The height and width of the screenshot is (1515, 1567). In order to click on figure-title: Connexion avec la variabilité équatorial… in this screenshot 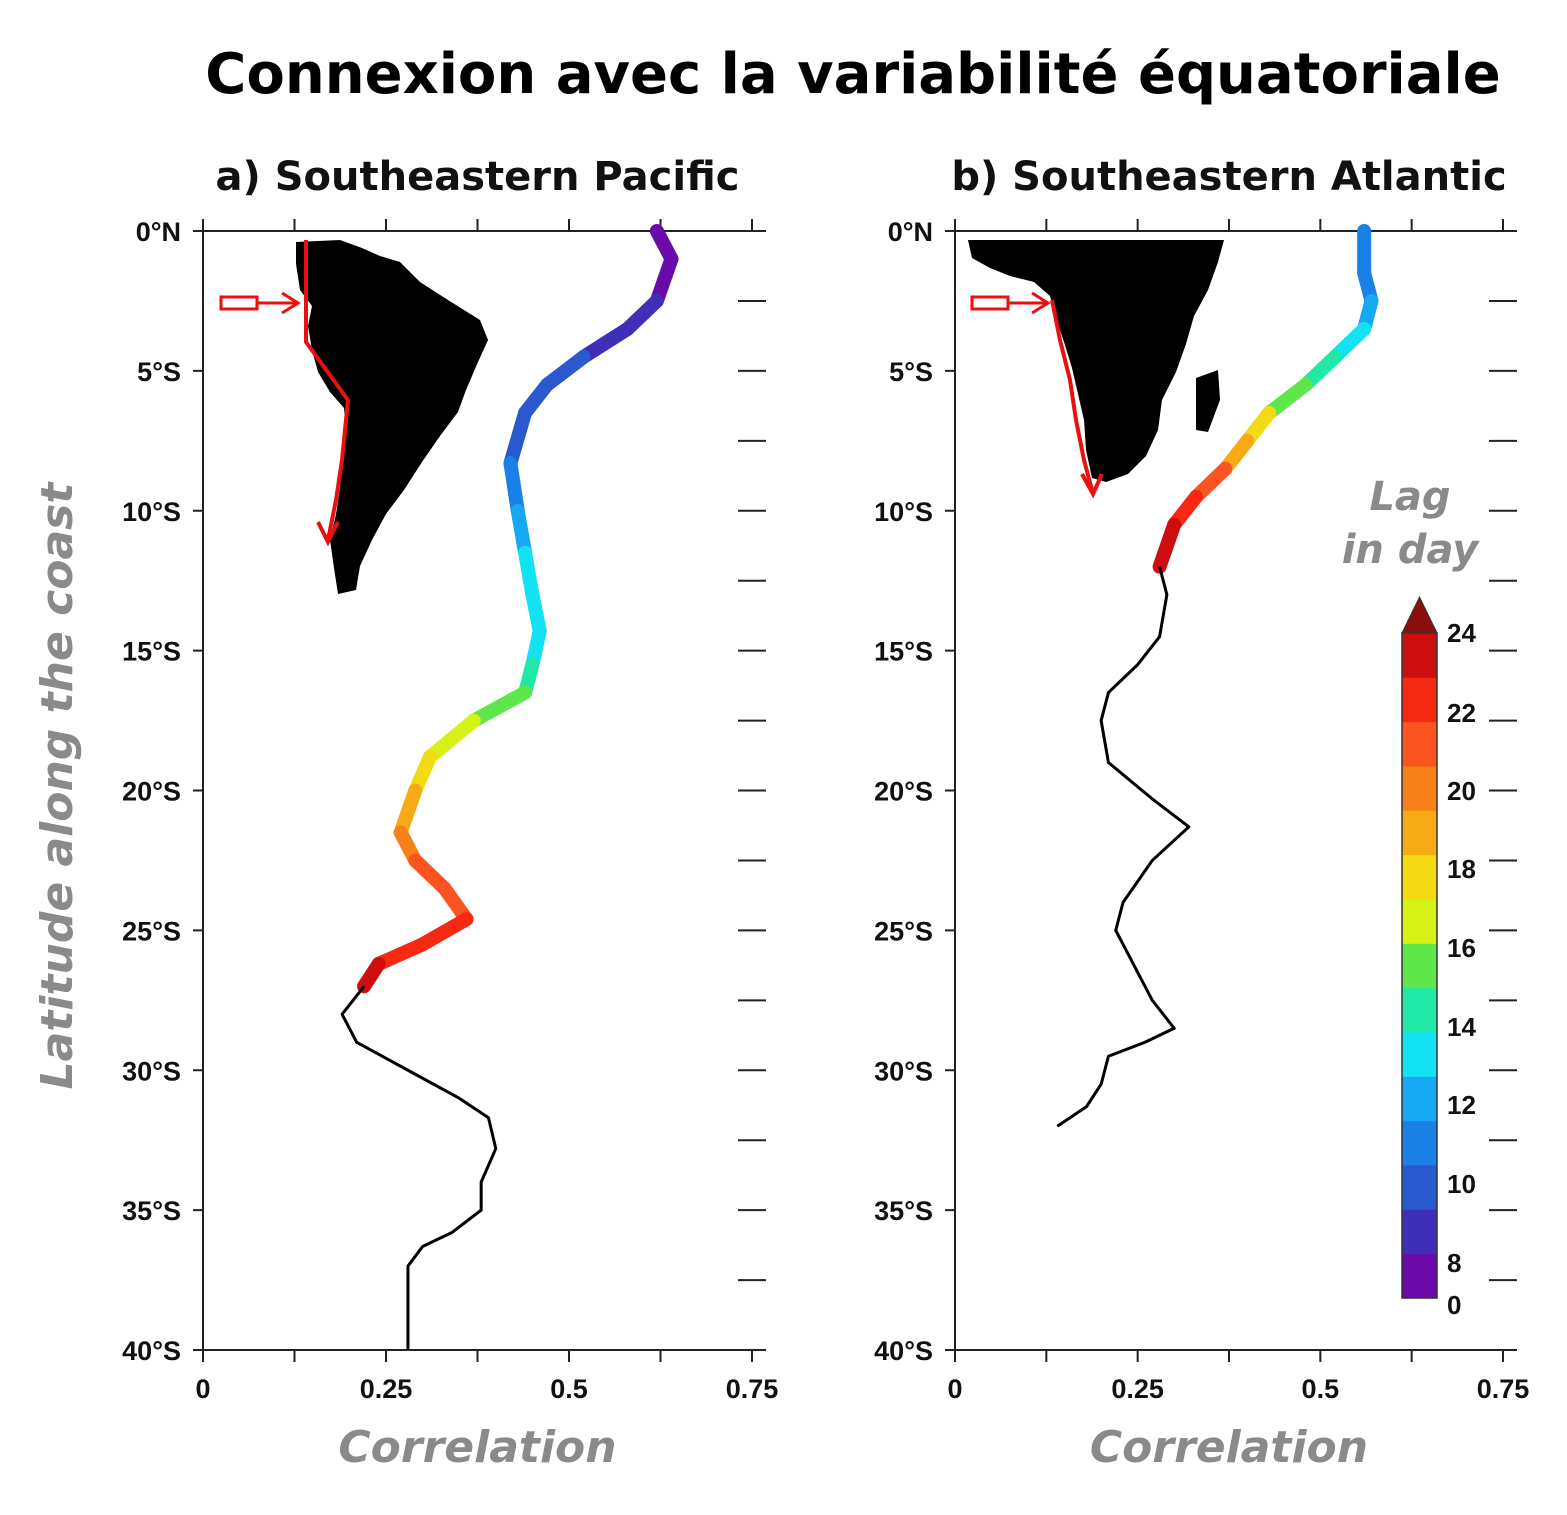, I will do `click(852, 74)`.